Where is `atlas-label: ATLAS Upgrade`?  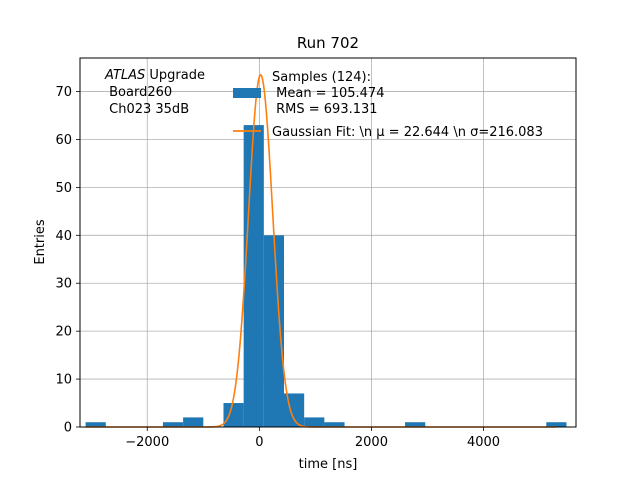 atlas-label: ATLAS Upgrade is located at coordinates (154, 75).